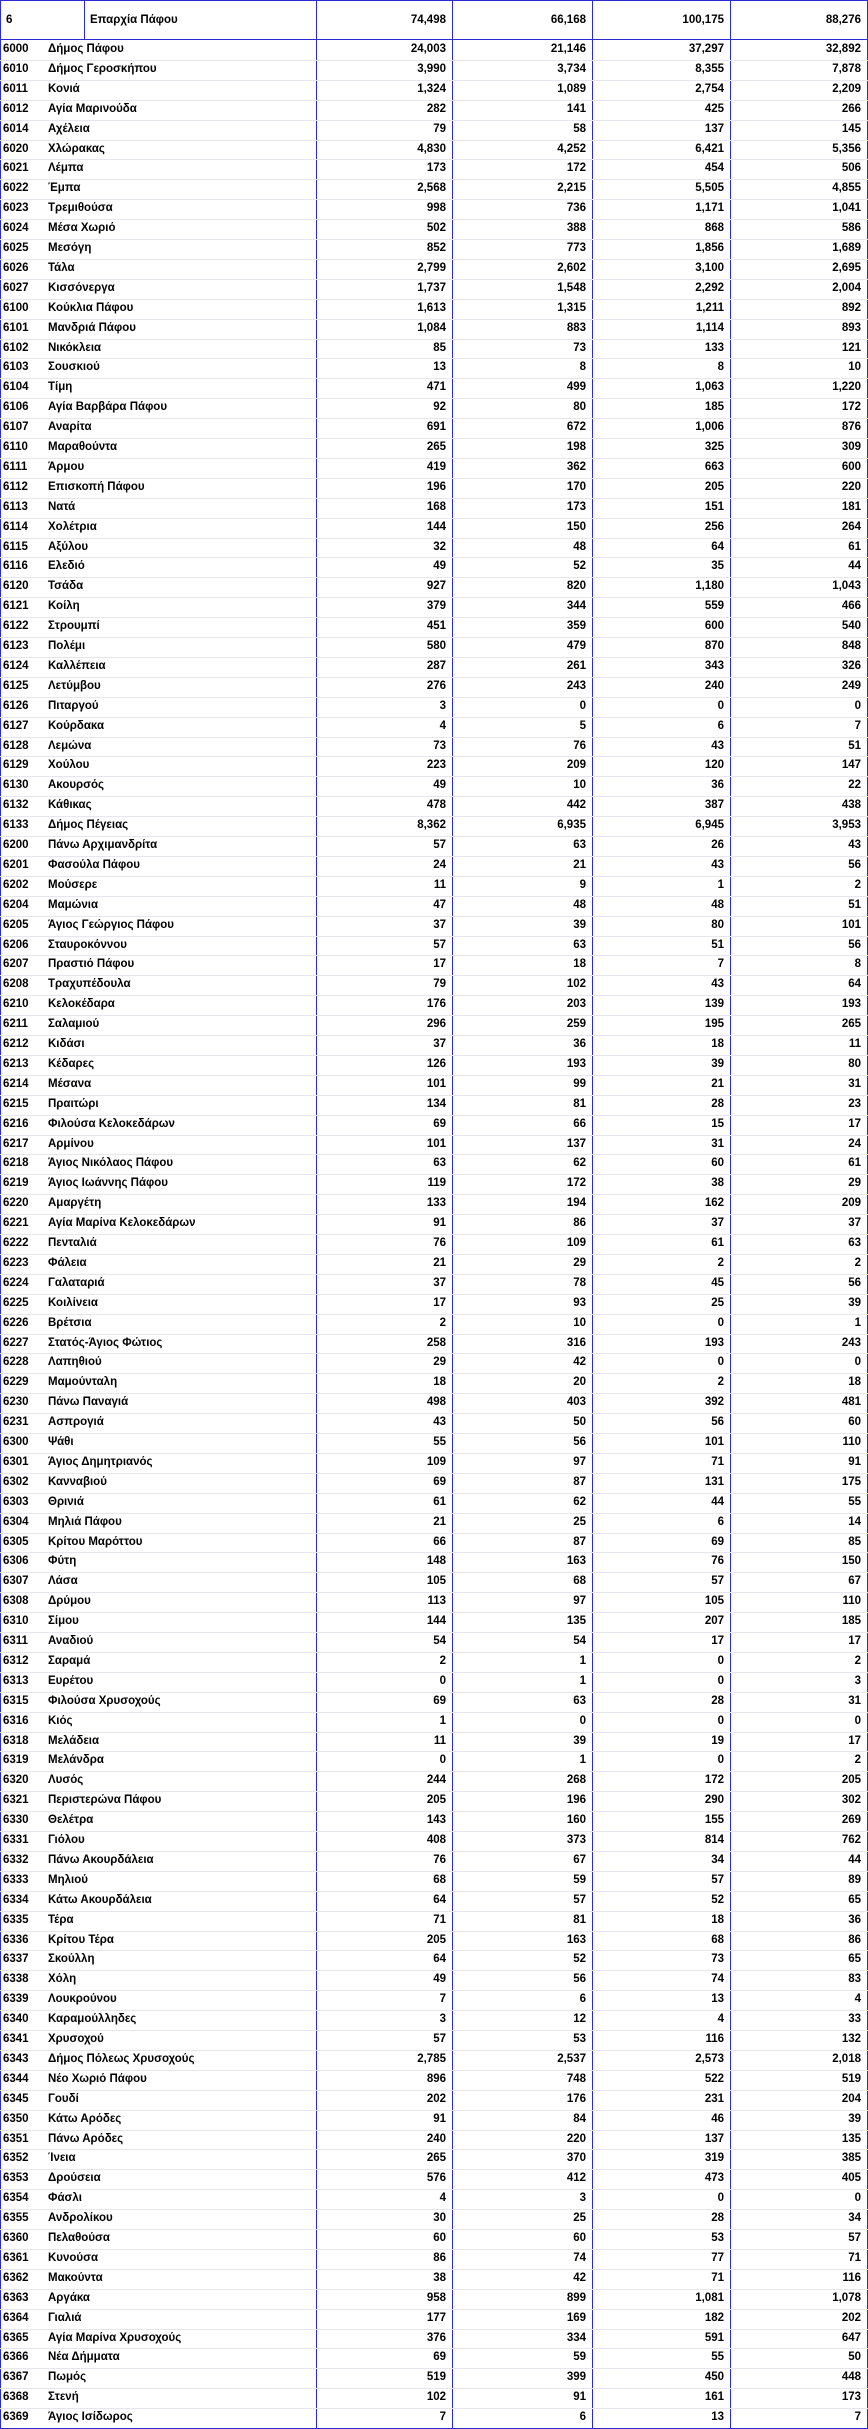 This screenshot has height=2429, width=868. What do you see at coordinates (436, 1183) in the screenshot?
I see `row-value: 119` at bounding box center [436, 1183].